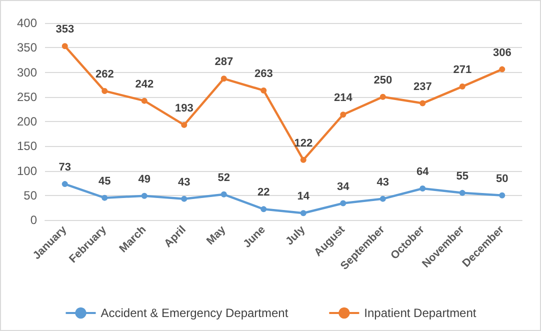 The image size is (541, 331). What do you see at coordinates (34, 220) in the screenshot?
I see `y-tick-label: 0` at bounding box center [34, 220].